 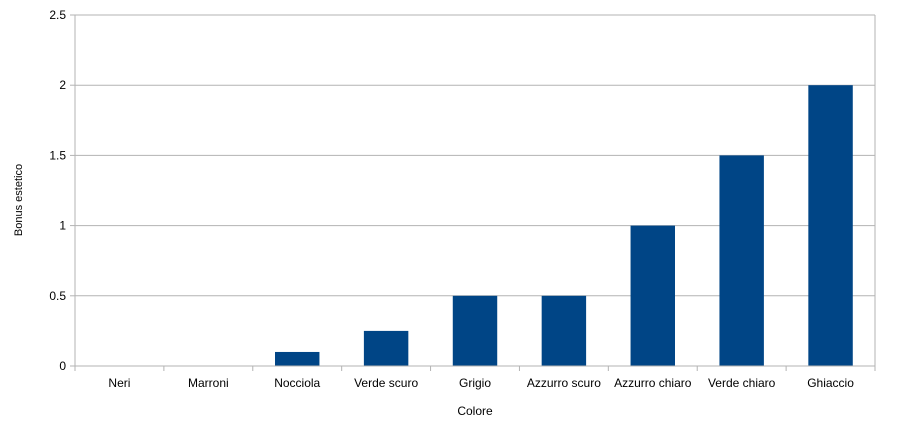 I want to click on bar-grigio, so click(x=475, y=330).